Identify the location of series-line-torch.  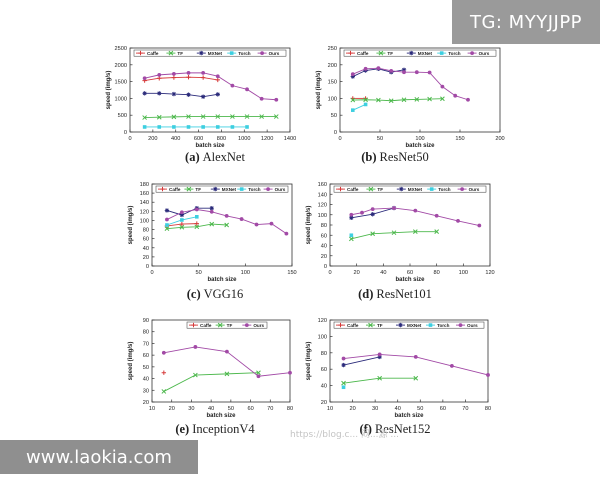
(359, 107).